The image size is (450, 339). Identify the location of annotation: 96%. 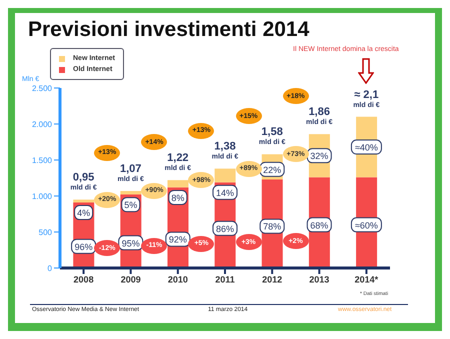
(83, 247).